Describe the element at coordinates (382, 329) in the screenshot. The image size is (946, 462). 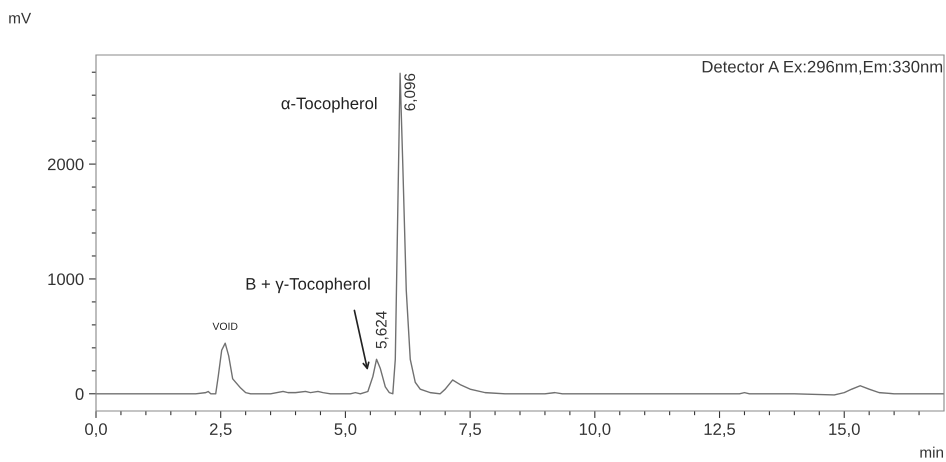
I see `annotation: 5,624` at that location.